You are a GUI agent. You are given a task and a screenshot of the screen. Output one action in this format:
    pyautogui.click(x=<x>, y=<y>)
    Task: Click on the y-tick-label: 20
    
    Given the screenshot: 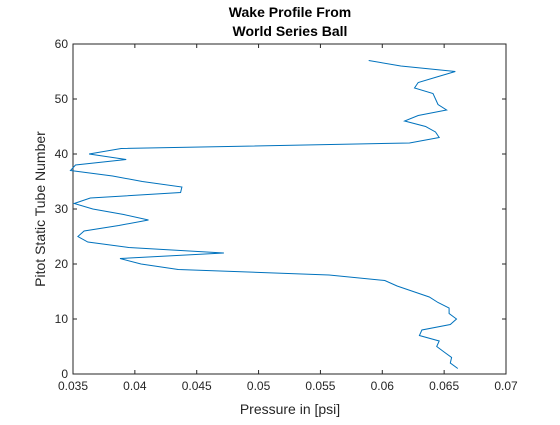 What is the action you would take?
    pyautogui.click(x=62, y=264)
    